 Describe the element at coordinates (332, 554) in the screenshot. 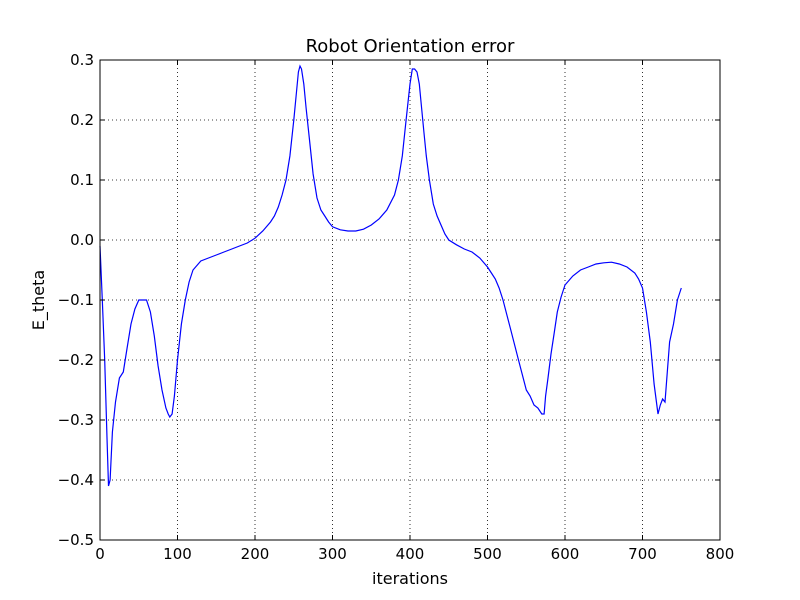

I see `x-tick-label: 300` at that location.